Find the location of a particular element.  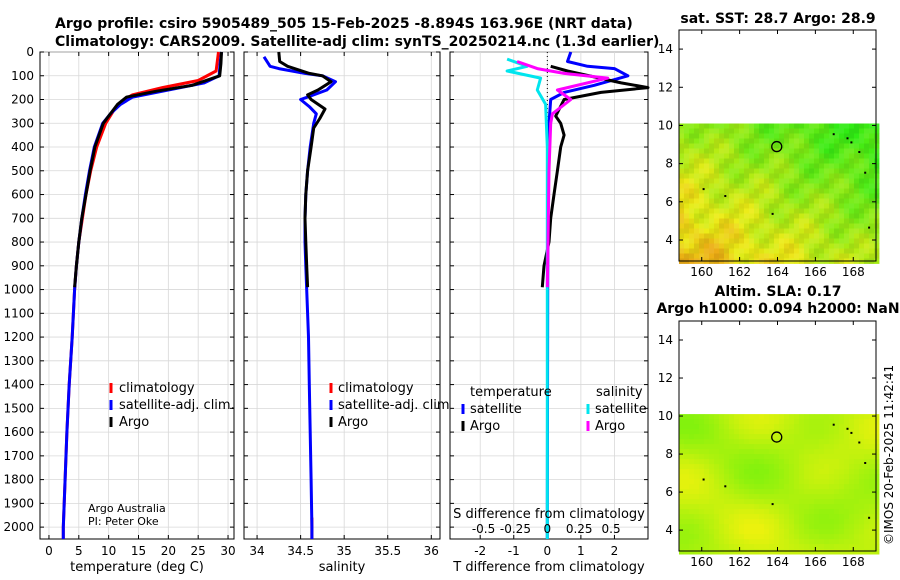

land-dot is located at coordinates (703, 479).